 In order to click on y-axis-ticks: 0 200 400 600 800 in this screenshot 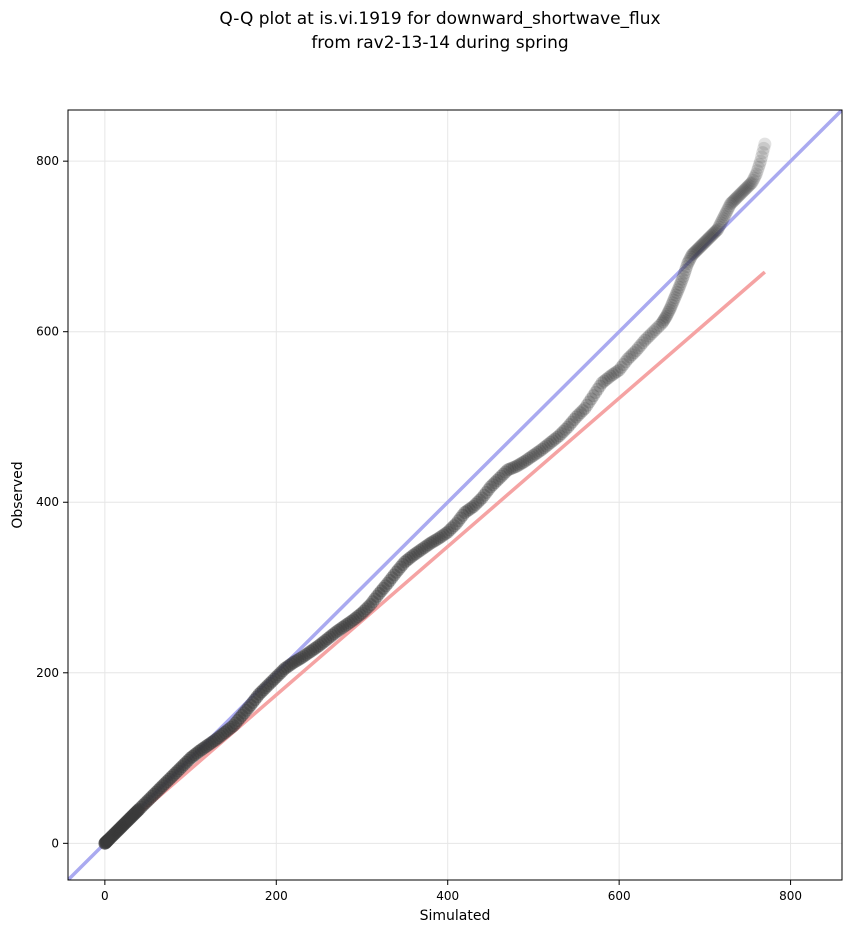, I will do `click(52, 502)`.